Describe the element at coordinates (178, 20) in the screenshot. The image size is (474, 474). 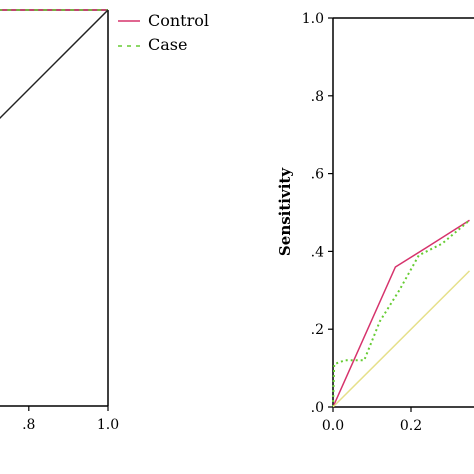
I see `legend-control-label: Control` at that location.